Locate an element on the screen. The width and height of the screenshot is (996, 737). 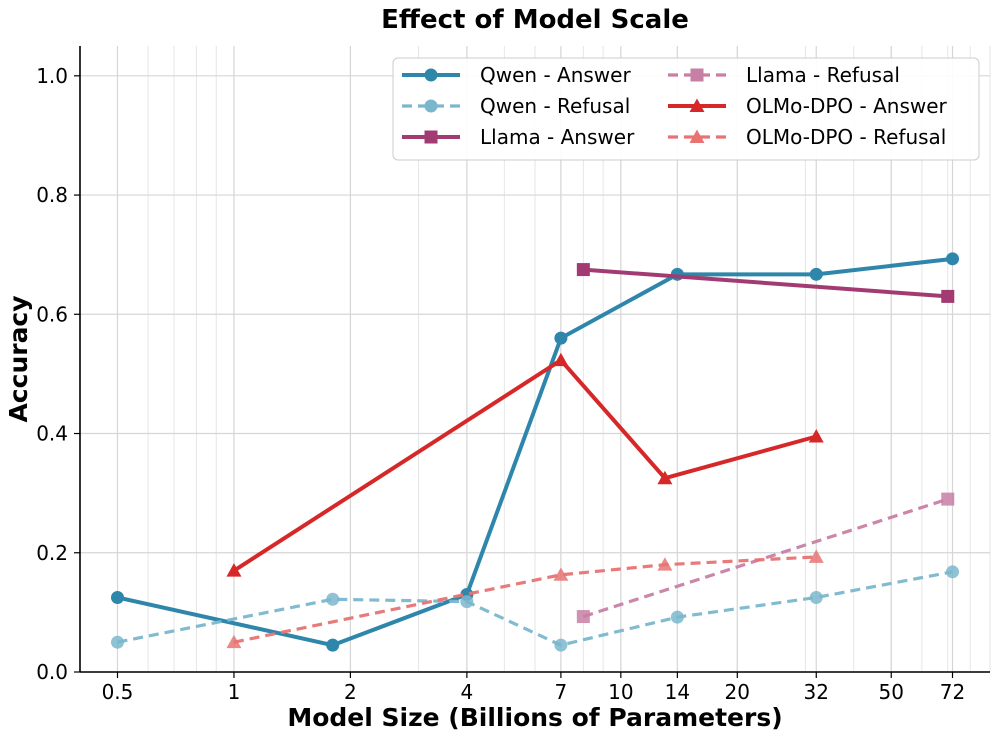
x-tick-label: 72 is located at coordinates (952, 692).